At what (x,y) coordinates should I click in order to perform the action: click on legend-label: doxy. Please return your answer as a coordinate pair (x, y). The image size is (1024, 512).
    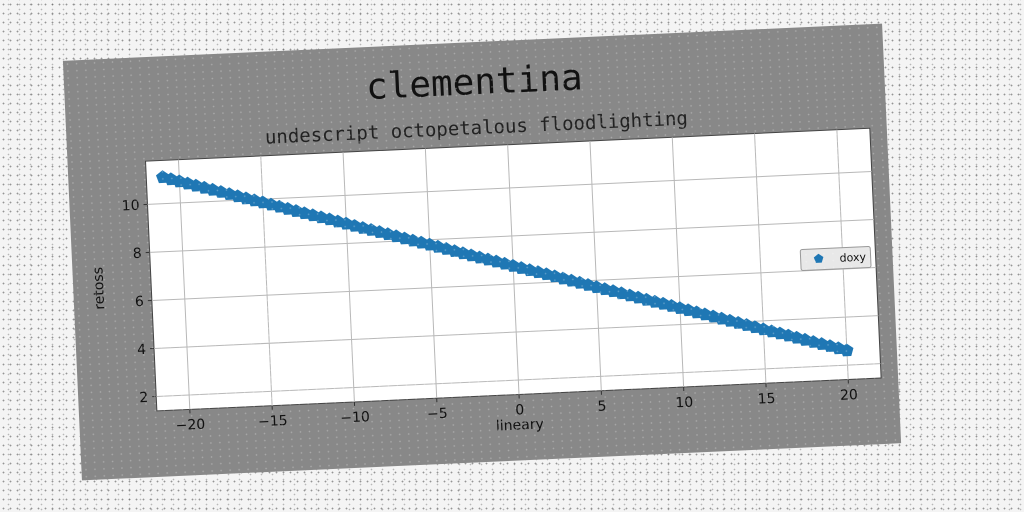
    Looking at the image, I should click on (852, 258).